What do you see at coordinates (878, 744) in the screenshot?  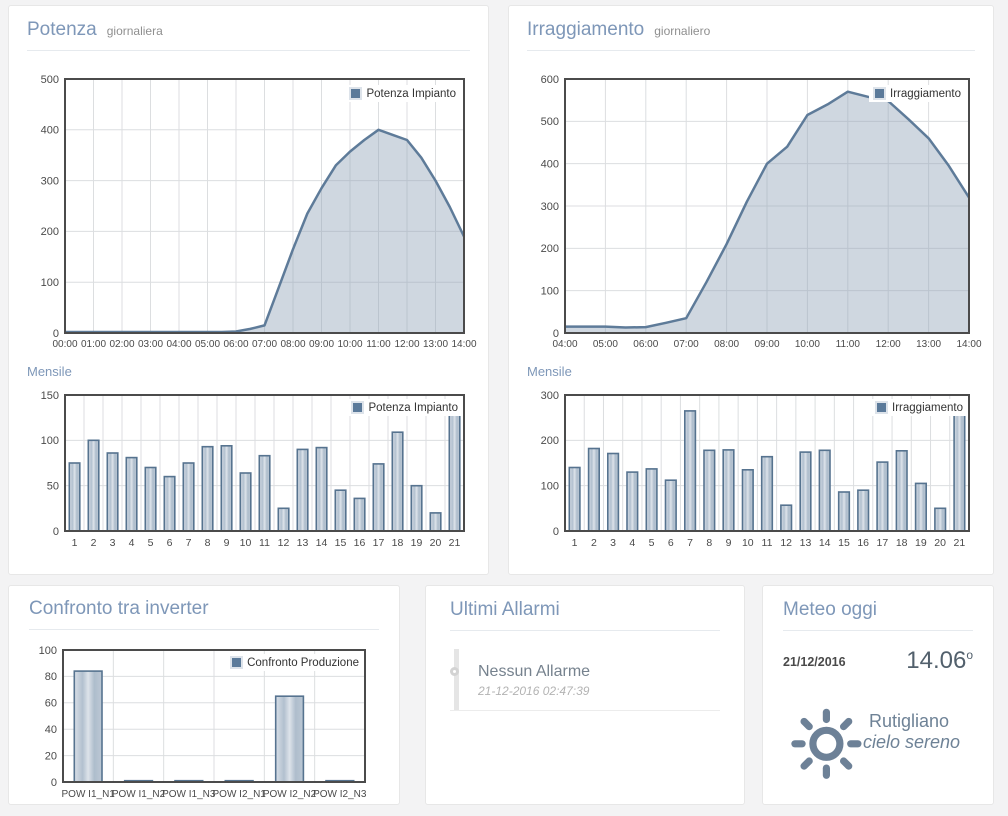 I see `weather-condition-block: Rutigliano cielo sereno` at bounding box center [878, 744].